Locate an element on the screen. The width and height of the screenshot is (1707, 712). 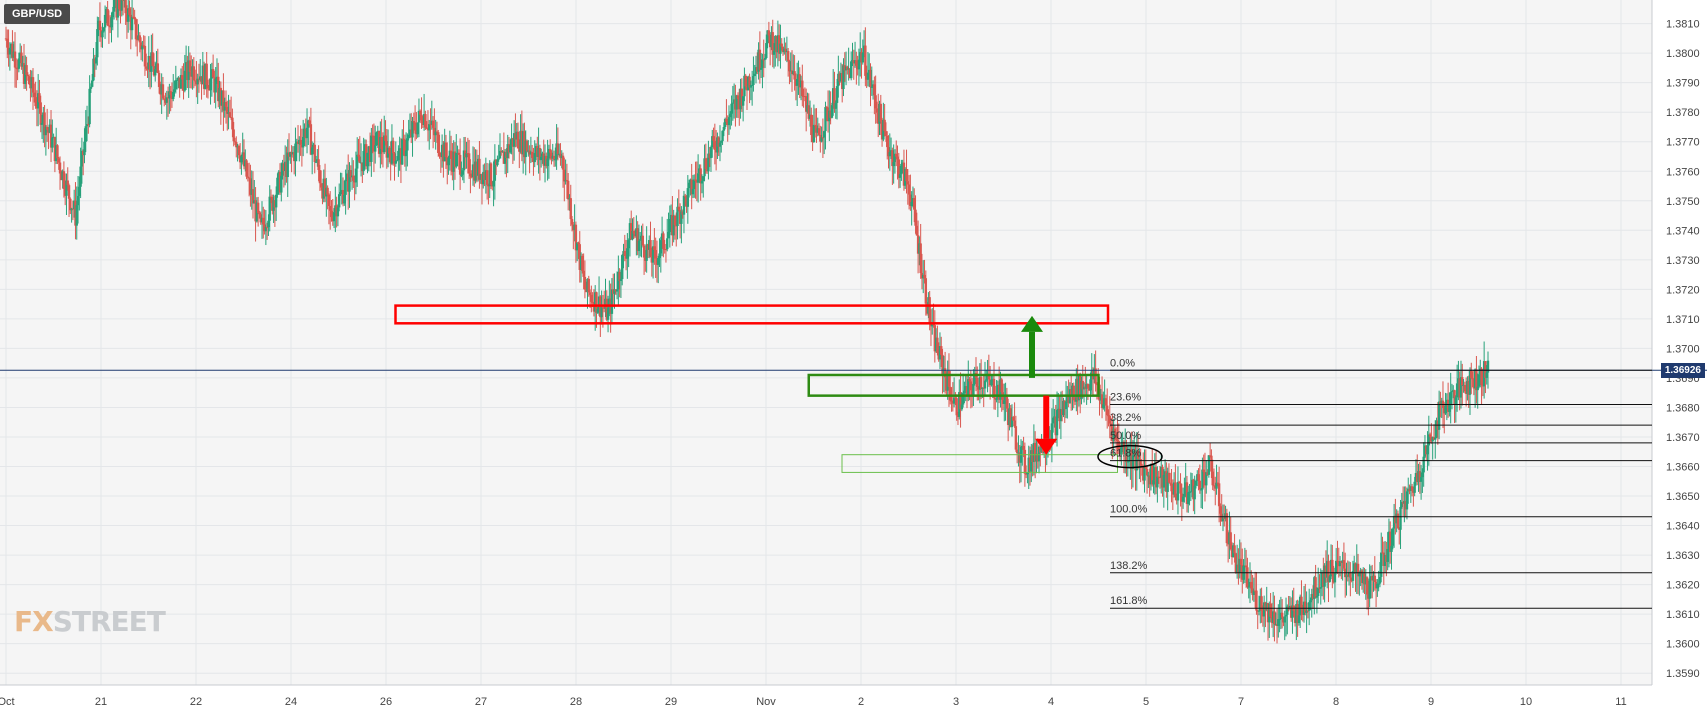
fib-zone is located at coordinates (979, 463).